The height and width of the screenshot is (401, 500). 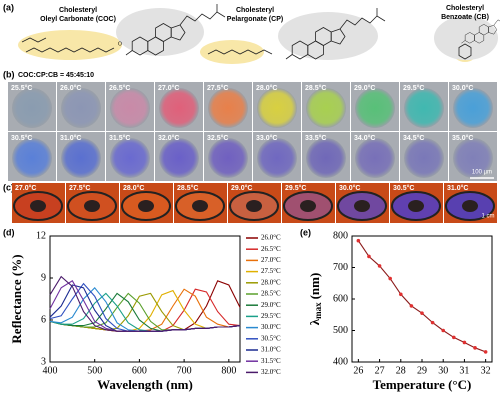 What do you see at coordinates (9, 232) in the screenshot?
I see `panel-label: (d)` at bounding box center [9, 232].